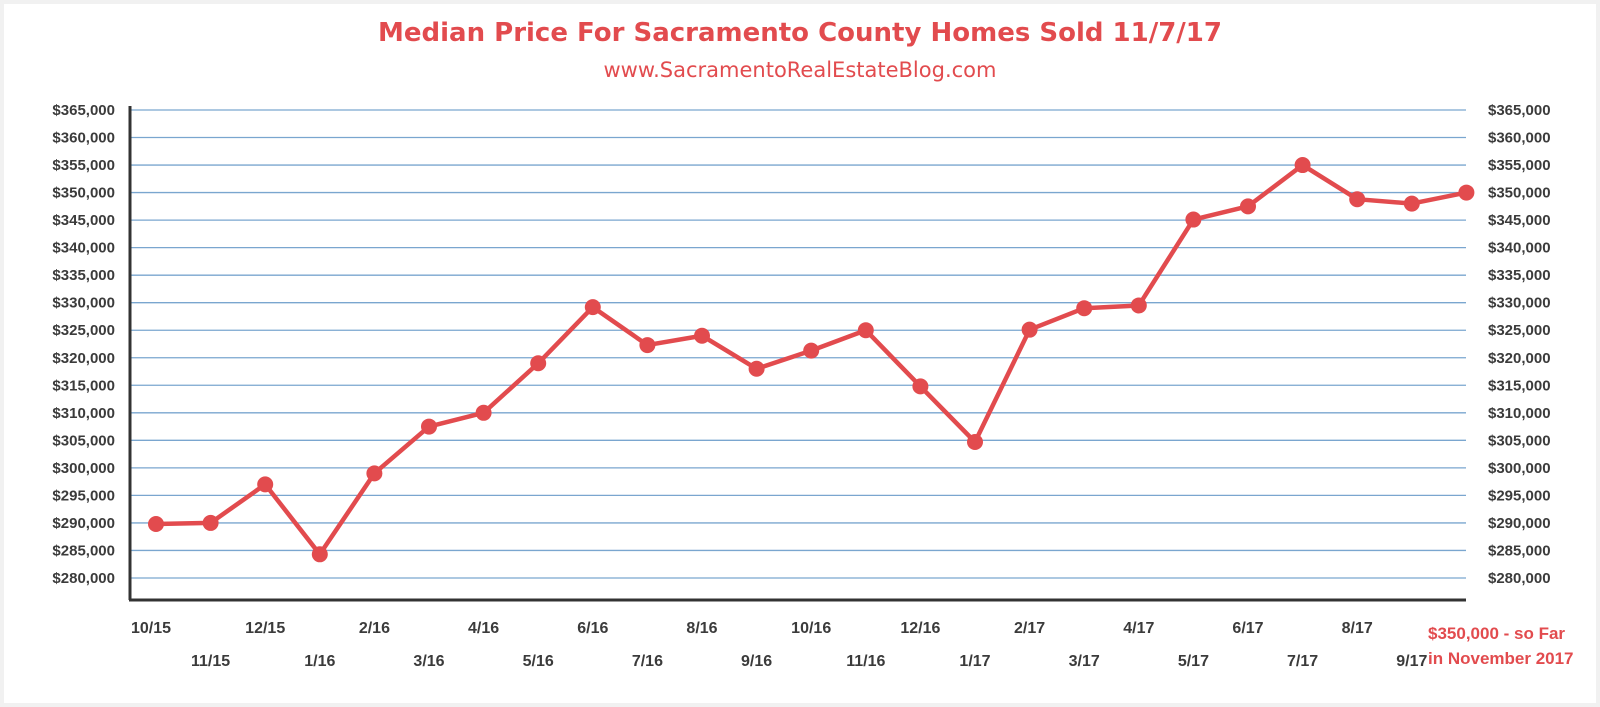  What do you see at coordinates (83, 495) in the screenshot?
I see `y-tick-label-left: $295,000` at bounding box center [83, 495].